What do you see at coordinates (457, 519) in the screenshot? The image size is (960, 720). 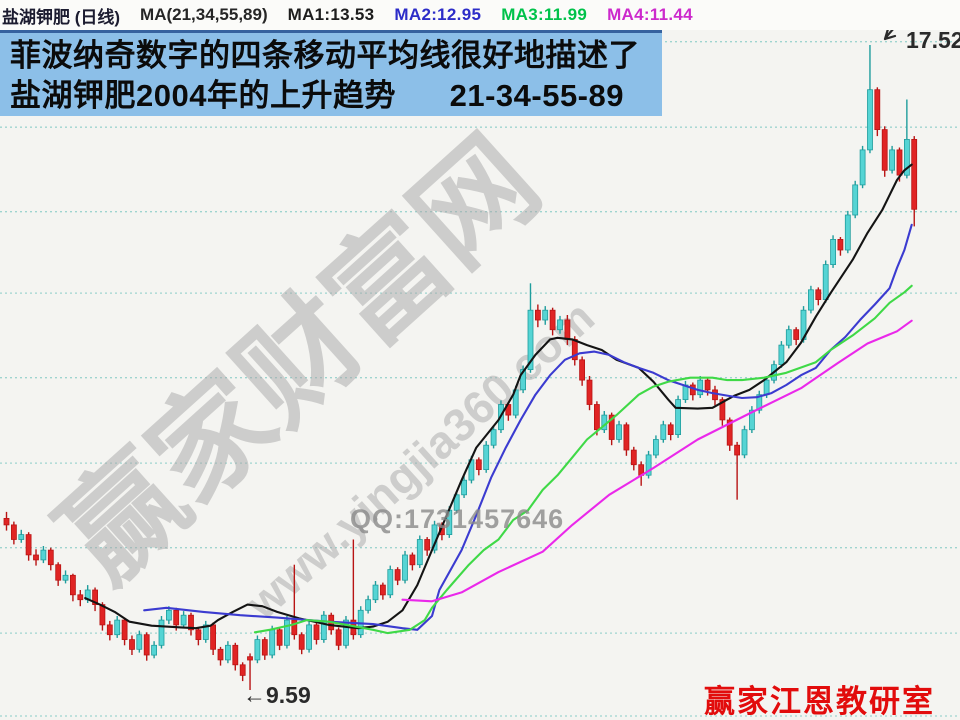 I see `watermark-qq: QQ:1731457646` at bounding box center [457, 519].